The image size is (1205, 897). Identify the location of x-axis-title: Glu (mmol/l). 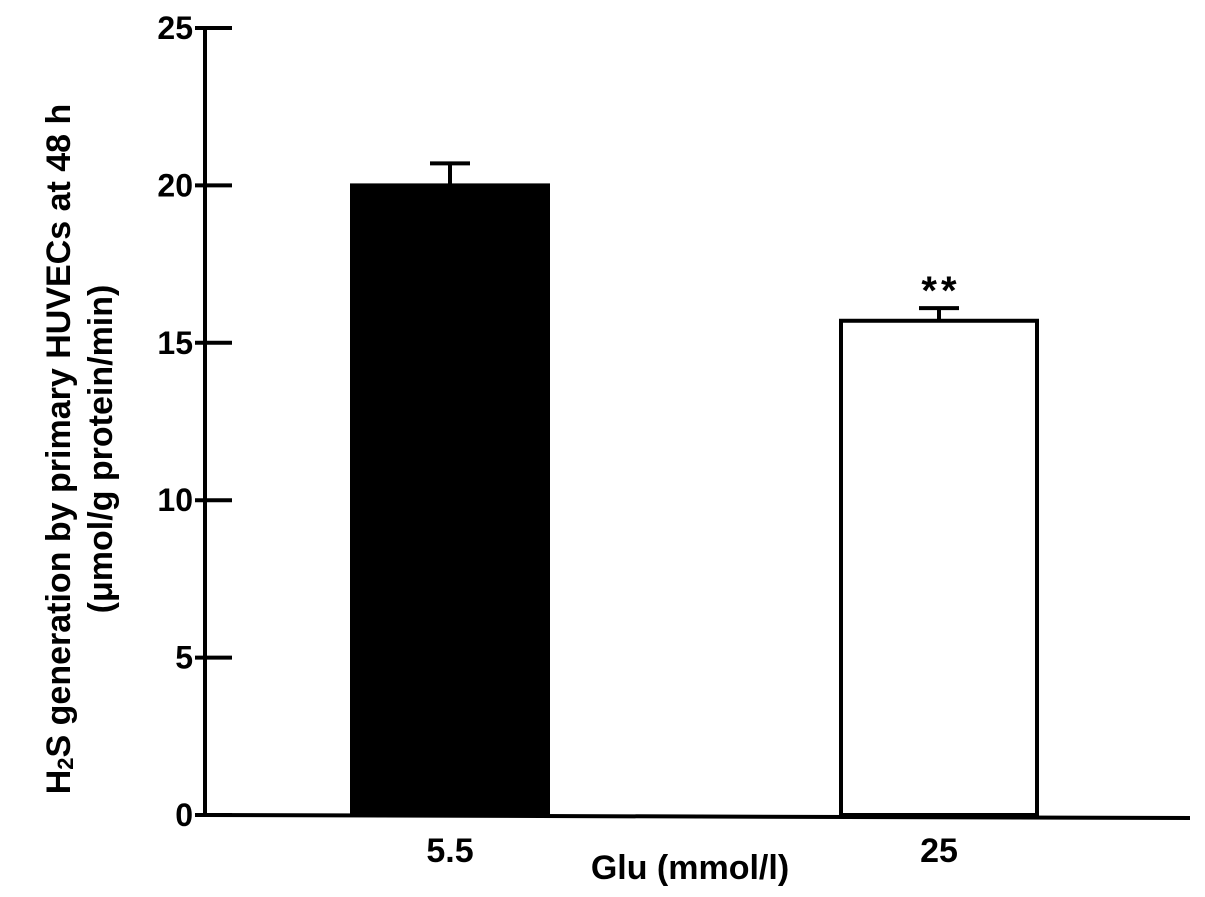
(690, 868).